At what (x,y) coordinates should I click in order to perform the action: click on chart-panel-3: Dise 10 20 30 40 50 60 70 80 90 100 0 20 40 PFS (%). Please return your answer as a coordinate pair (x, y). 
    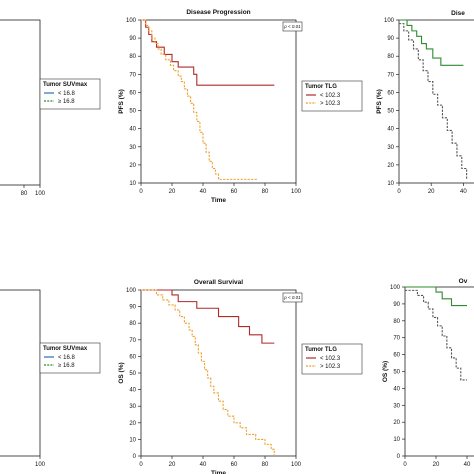
    Looking at the image, I should click on (425, 102).